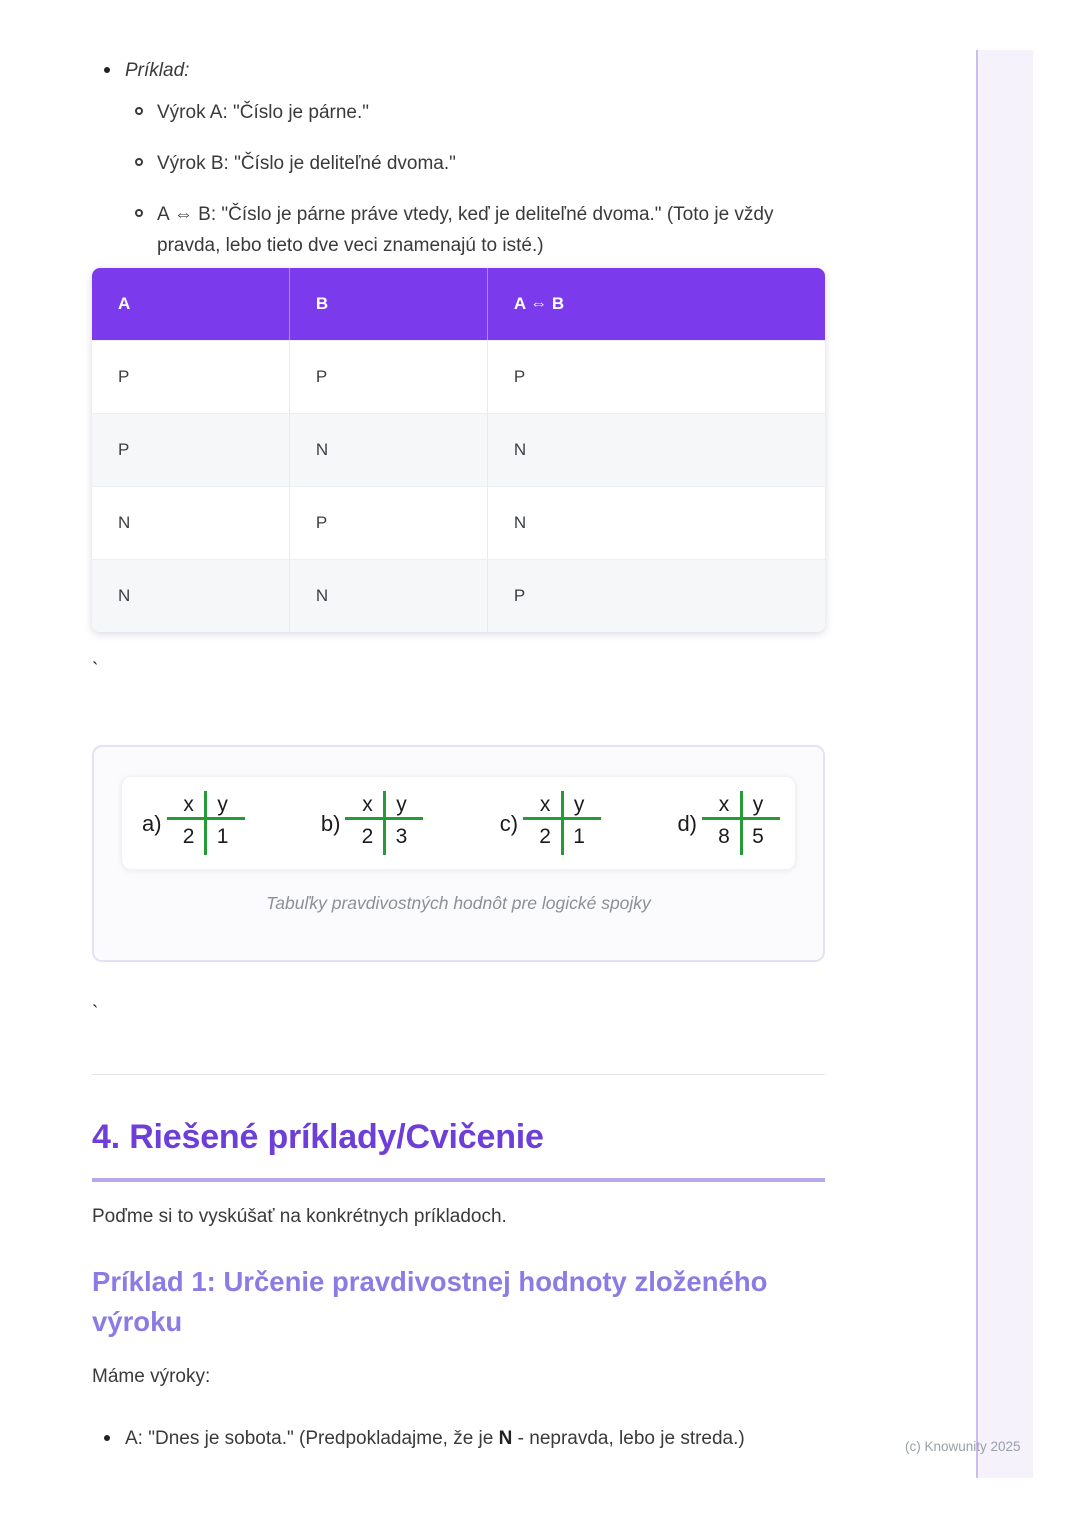 The image size is (1080, 1528). I want to click on copyright-watermark: (c) Knowunity 2025, so click(963, 1446).